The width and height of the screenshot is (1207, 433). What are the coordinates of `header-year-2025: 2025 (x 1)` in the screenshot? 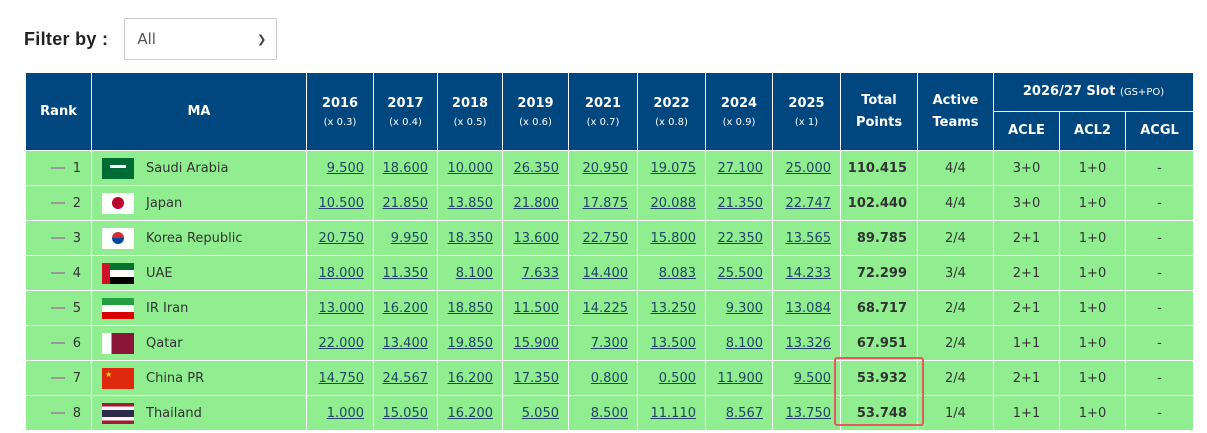 It's located at (806, 111).